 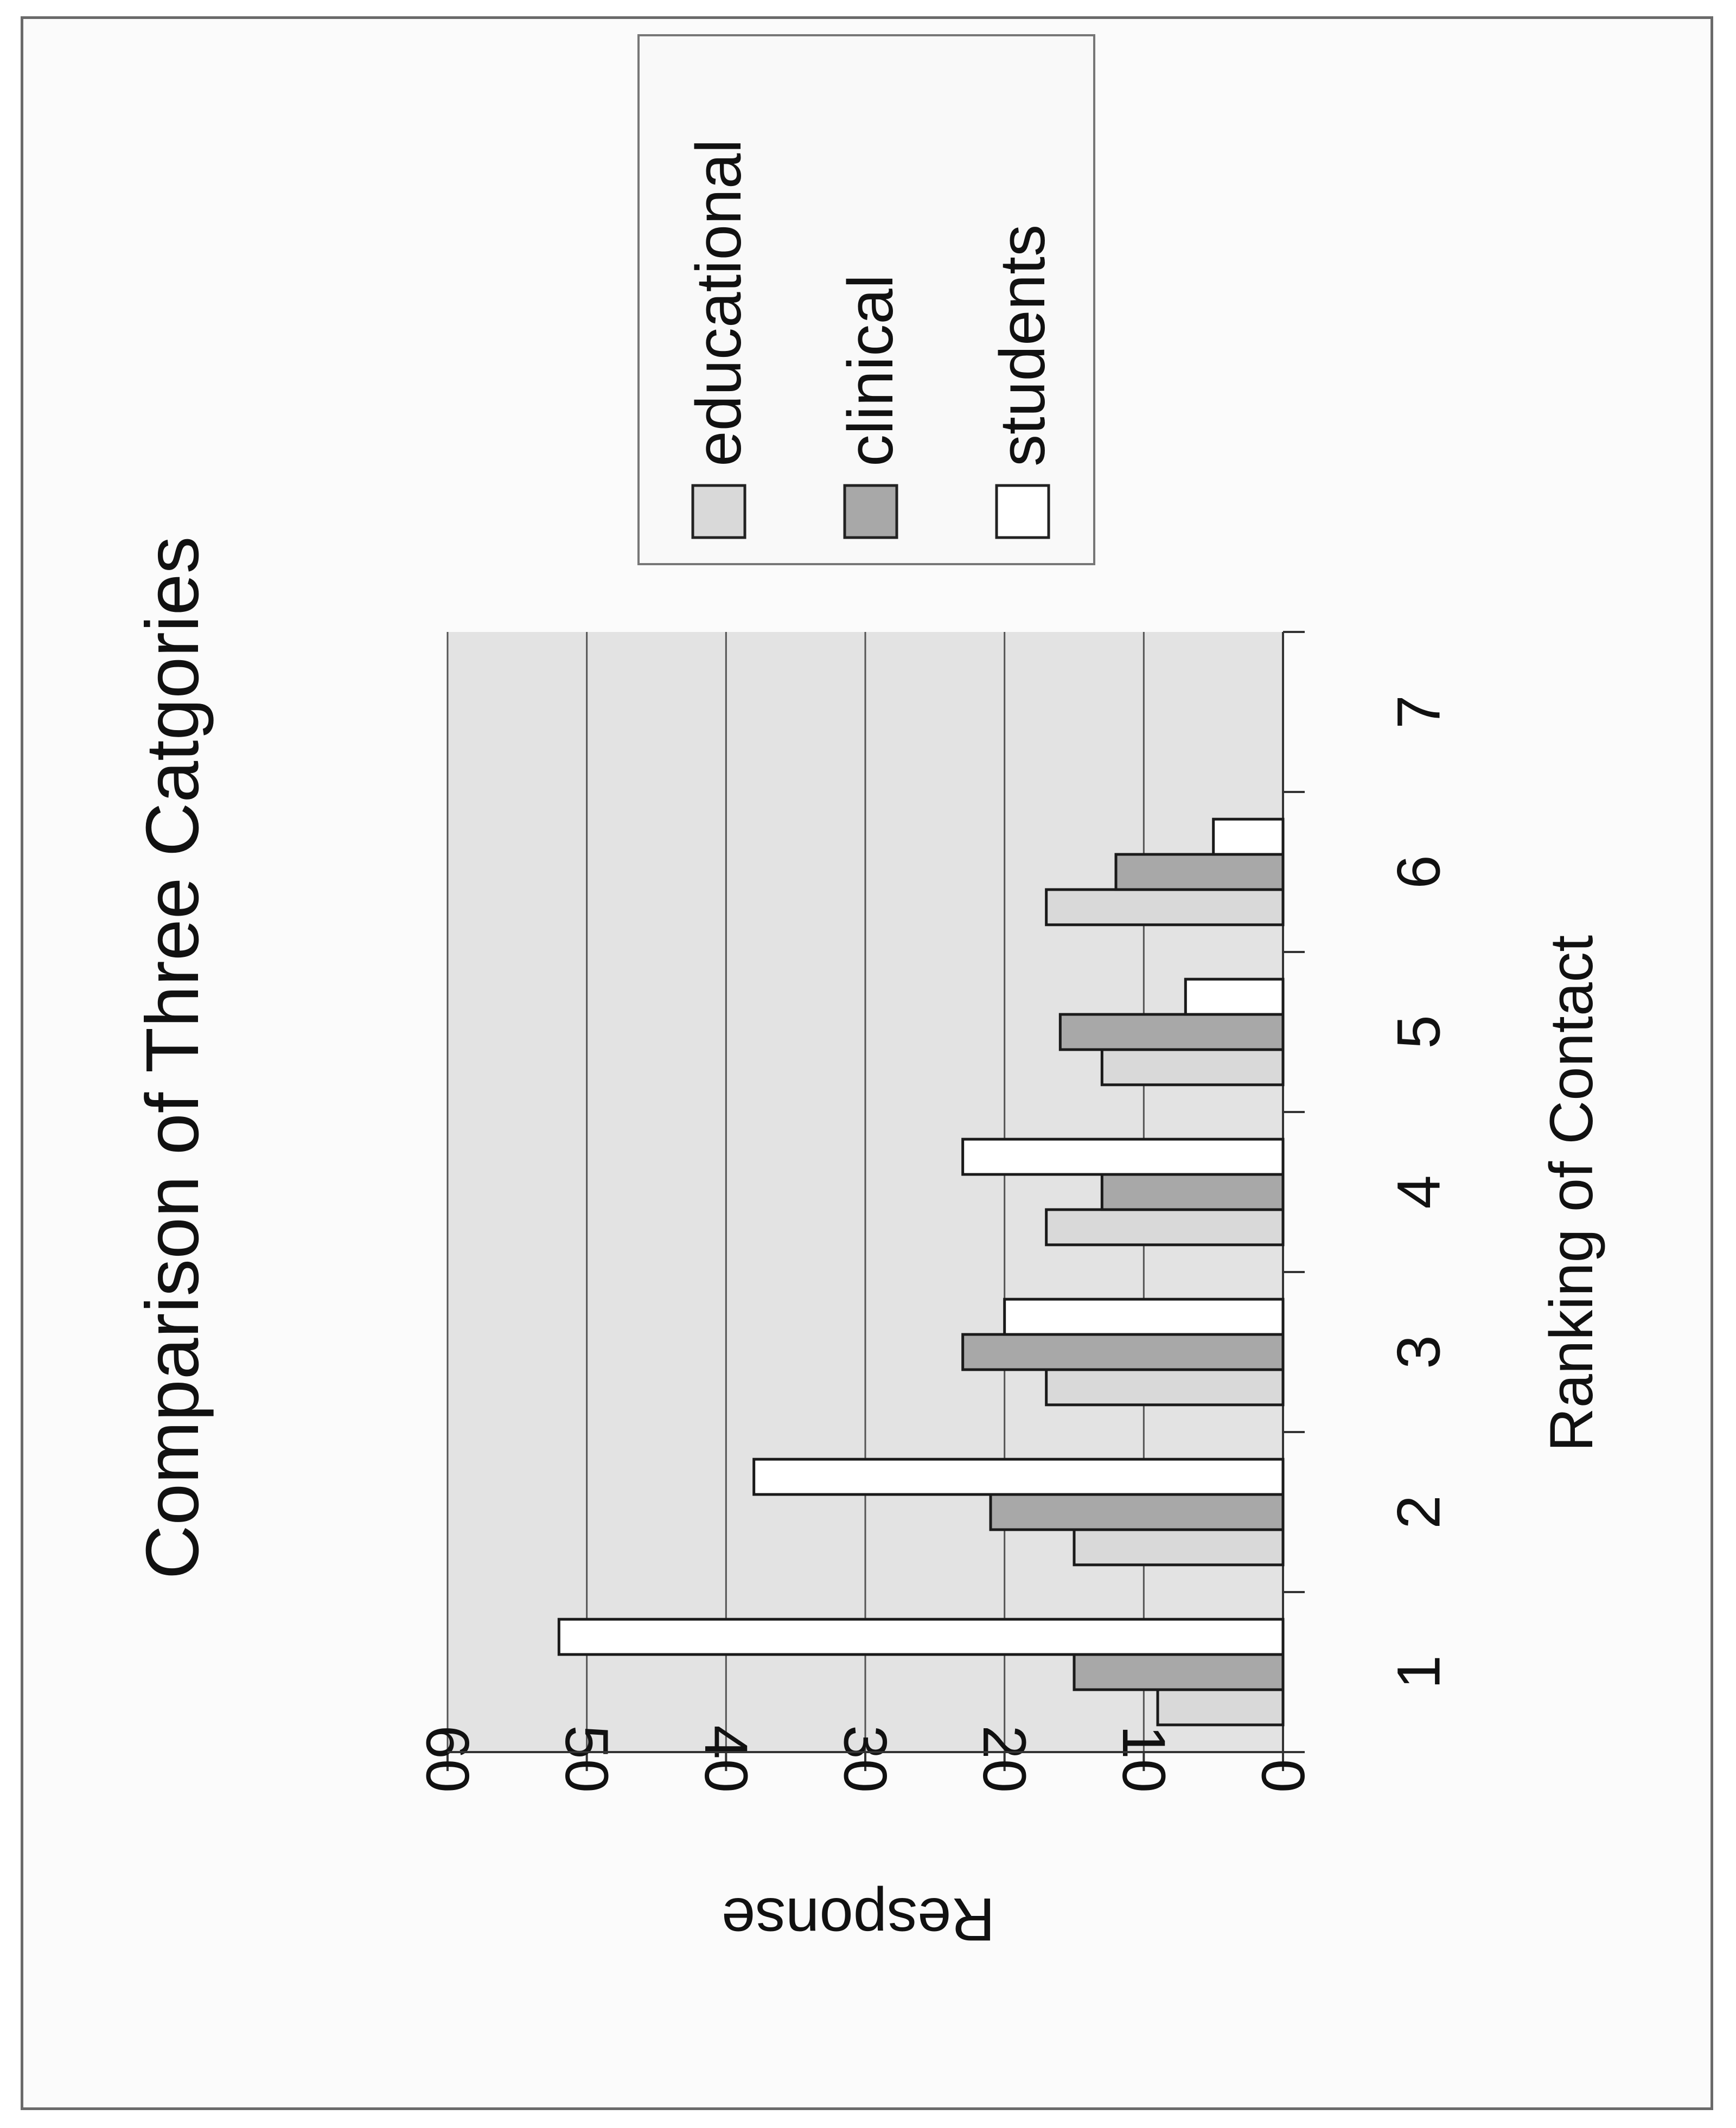 I want to click on legend: educational clinical students, so click(x=866, y=299).